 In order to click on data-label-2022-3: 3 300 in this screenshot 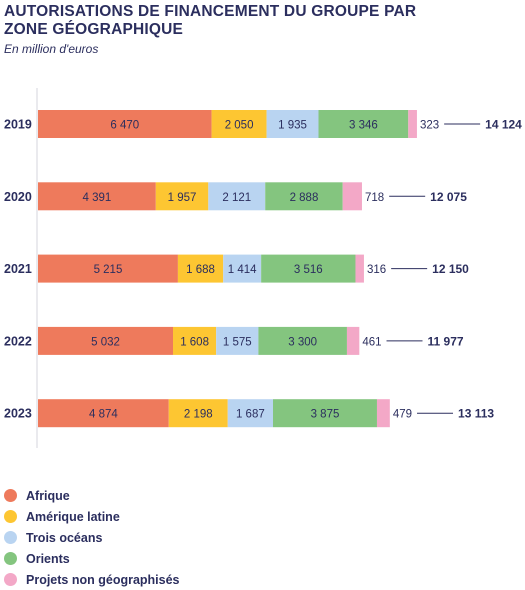, I will do `click(302, 342)`.